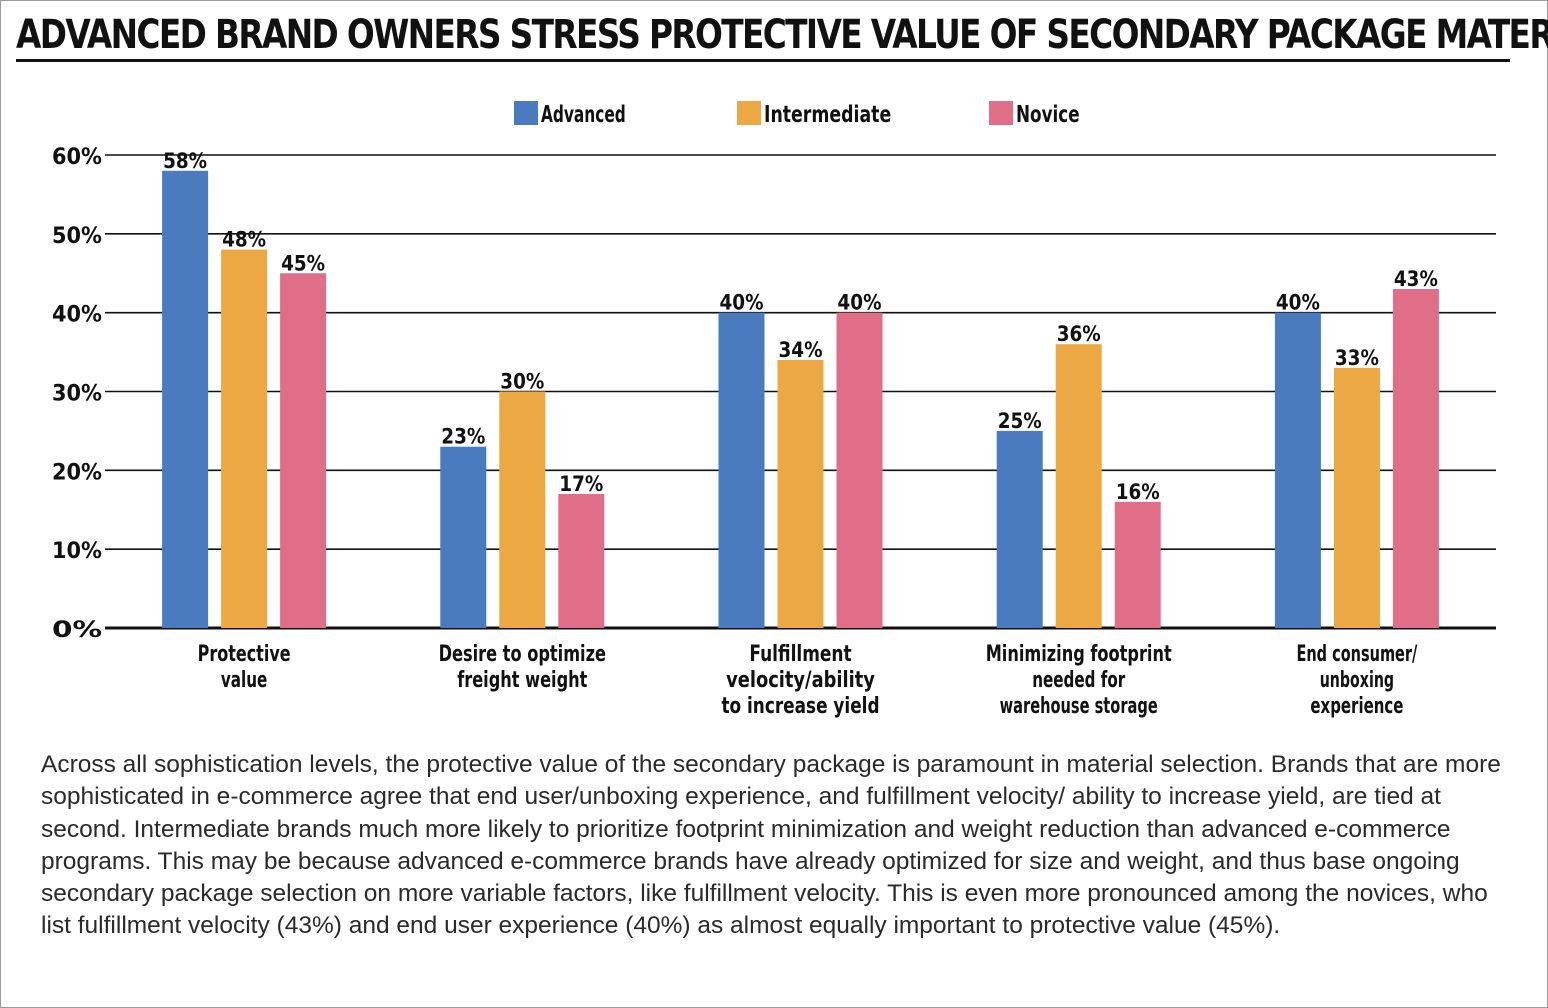  I want to click on y-tick-label: 30%, so click(77, 394).